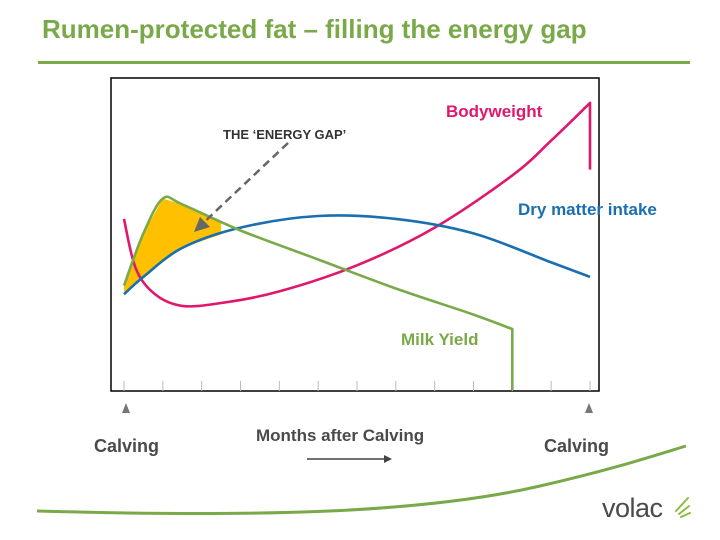 This screenshot has height=540, width=720. Describe the element at coordinates (127, 446) in the screenshot. I see `x-start-label: Calving` at that location.